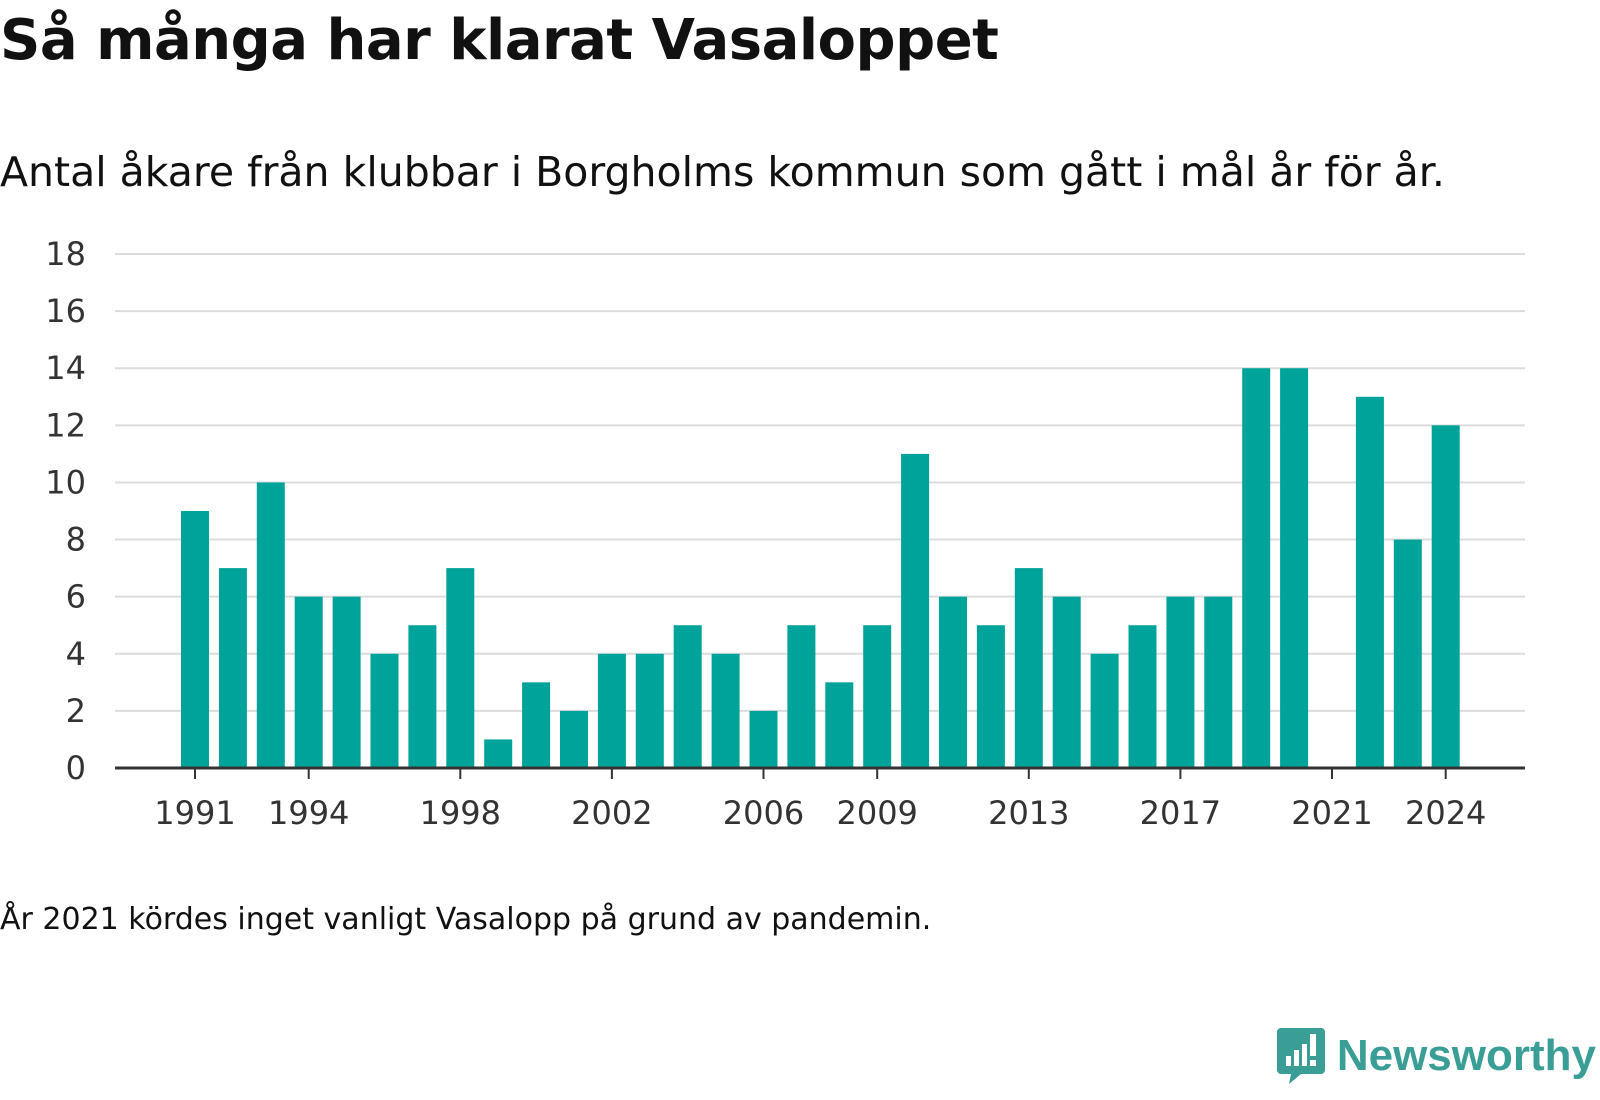 This screenshot has width=1600, height=1100. Describe the element at coordinates (76, 768) in the screenshot. I see `y-tick-label: 0` at that location.